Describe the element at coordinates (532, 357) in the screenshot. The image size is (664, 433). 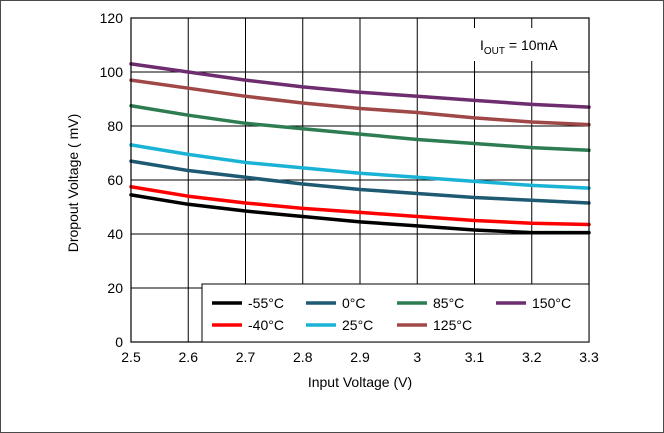
I see `x-tick-label: 3.2` at that location.